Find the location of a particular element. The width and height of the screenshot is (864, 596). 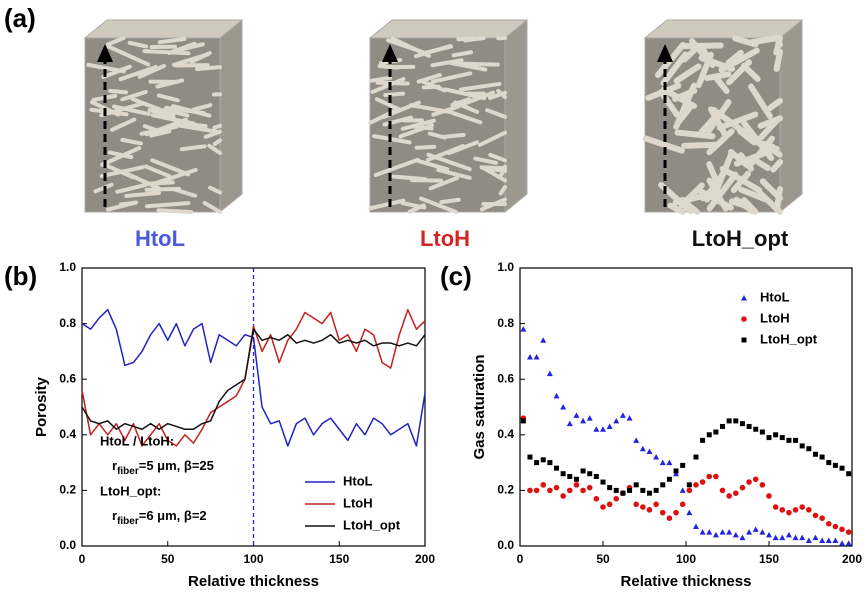

x-tick-label: 200 is located at coordinates (425, 559).